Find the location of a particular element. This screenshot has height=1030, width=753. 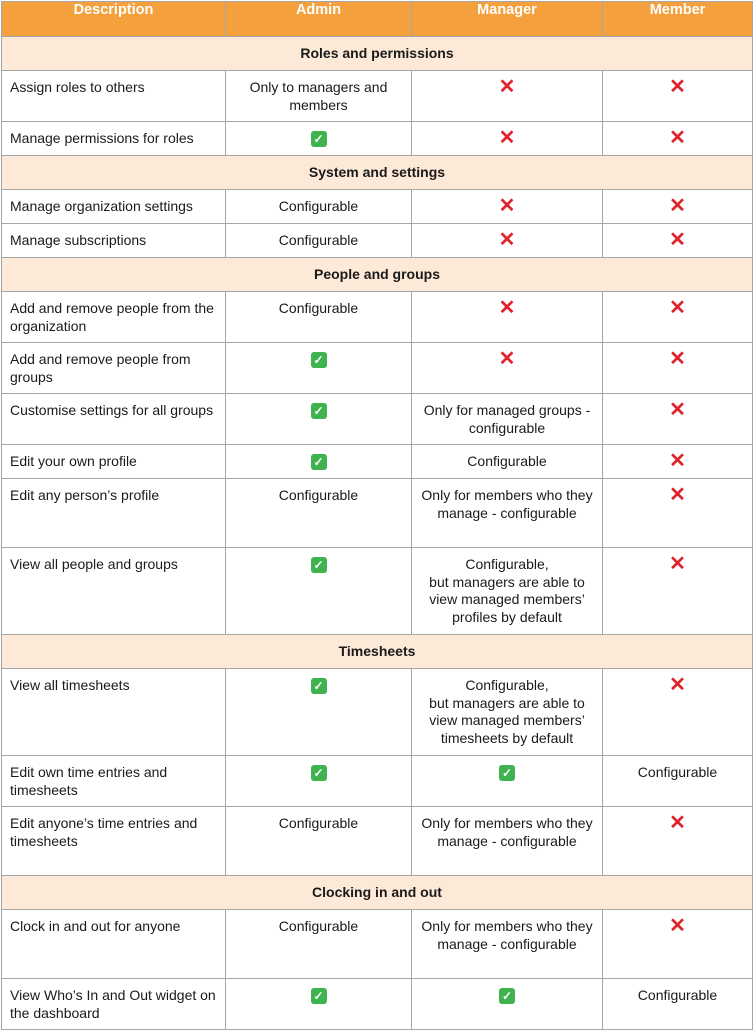

admin-cell: Only to managers and members is located at coordinates (318, 96).